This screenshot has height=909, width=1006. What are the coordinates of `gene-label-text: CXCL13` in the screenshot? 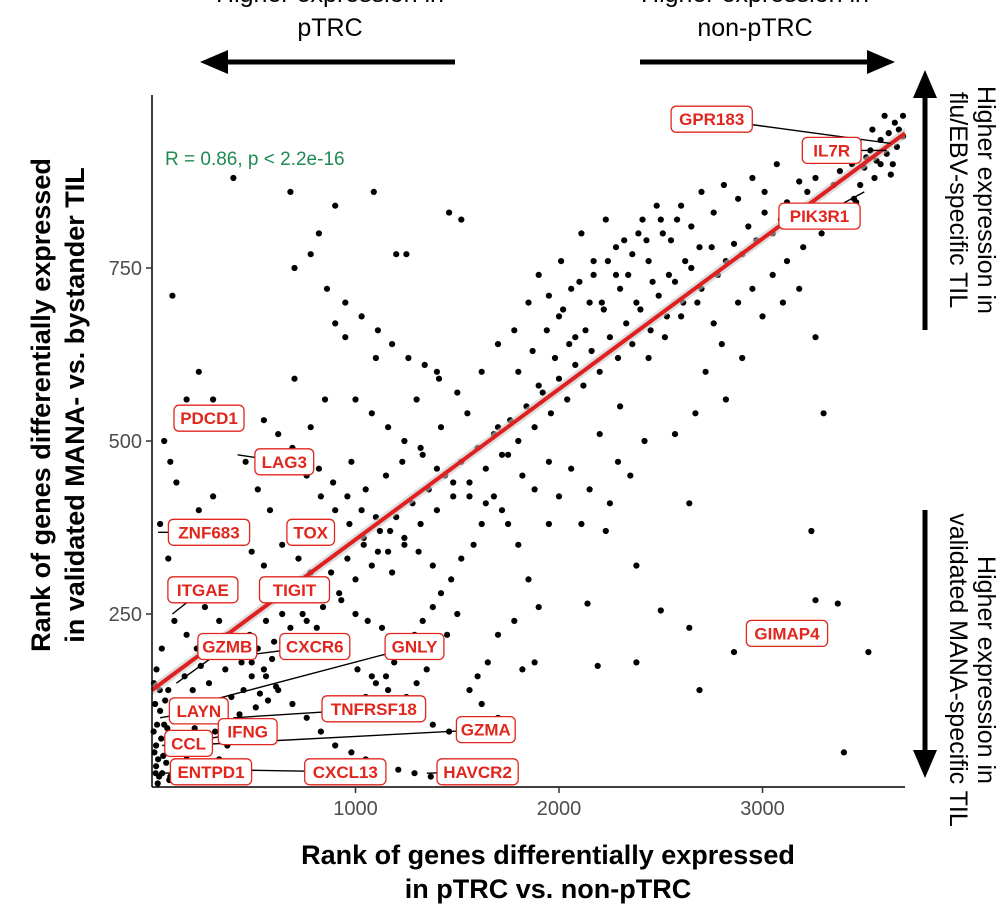 It's located at (345, 772).